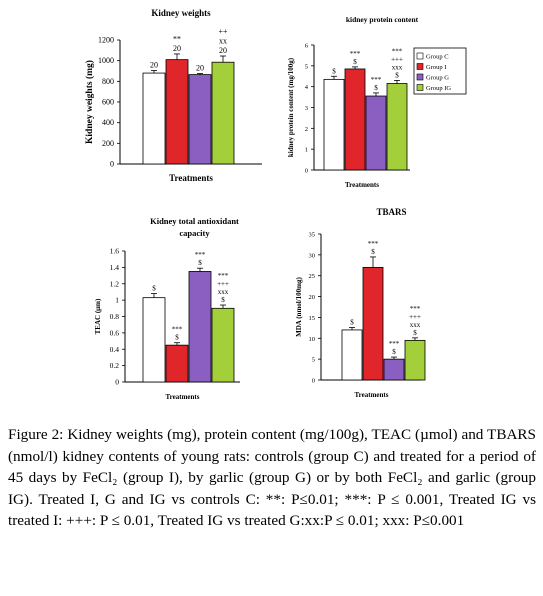 The width and height of the screenshot is (543, 596). I want to click on x-axis-label-3: Treatments, so click(183, 397).